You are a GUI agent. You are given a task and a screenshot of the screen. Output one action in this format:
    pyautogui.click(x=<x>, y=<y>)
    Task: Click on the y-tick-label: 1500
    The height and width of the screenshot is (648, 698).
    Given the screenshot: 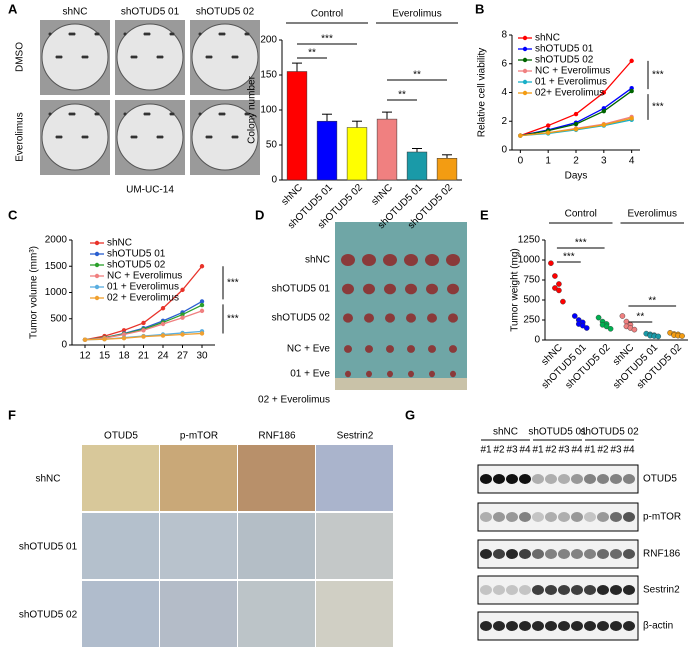 What is the action you would take?
    pyautogui.click(x=56, y=266)
    